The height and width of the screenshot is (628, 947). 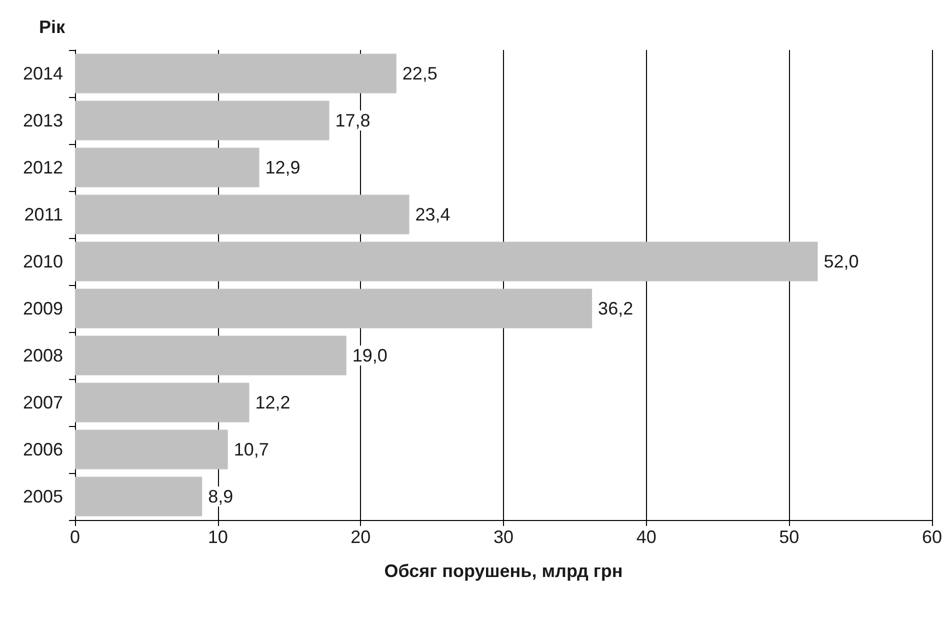 What do you see at coordinates (251, 450) in the screenshot?
I see `data-label: 10,7` at bounding box center [251, 450].